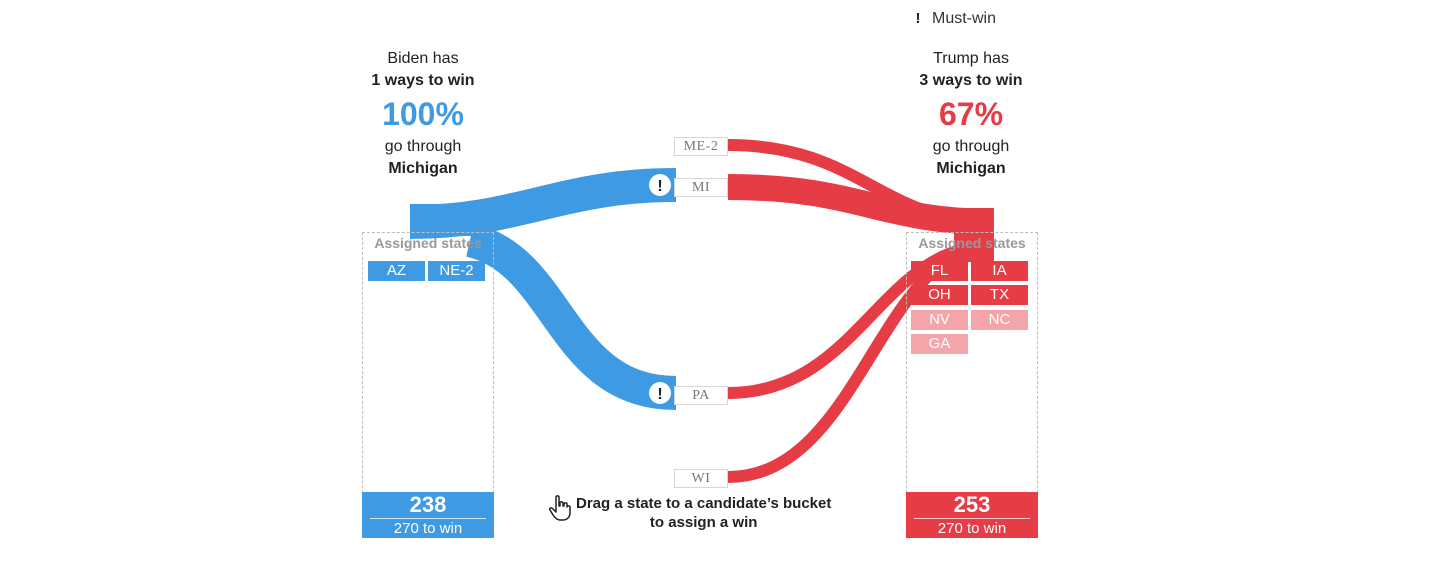 This screenshot has height=566, width=1440. Describe the element at coordinates (861, 361) in the screenshot. I see `trump-flow-wi` at that location.